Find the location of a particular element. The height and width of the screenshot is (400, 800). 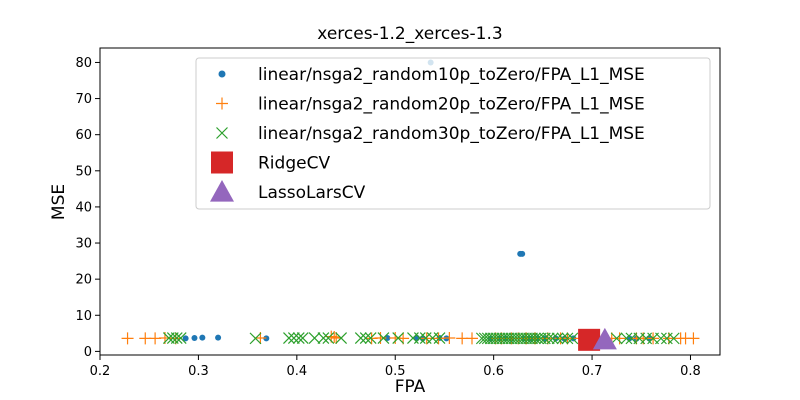

y-tick-label: 80 is located at coordinates (83, 63).